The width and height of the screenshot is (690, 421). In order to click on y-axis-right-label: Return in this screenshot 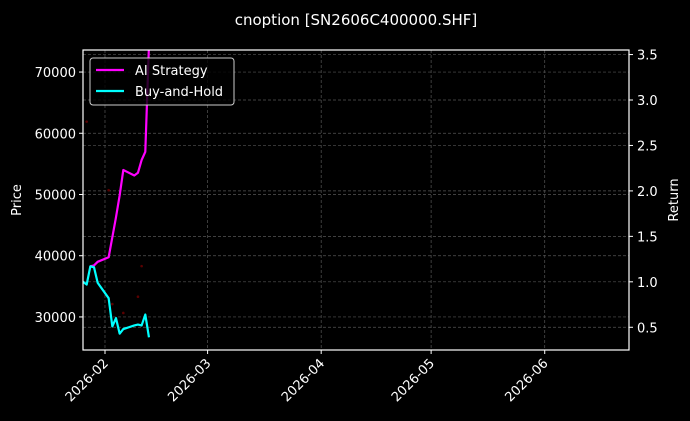, I will do `click(674, 199)`.